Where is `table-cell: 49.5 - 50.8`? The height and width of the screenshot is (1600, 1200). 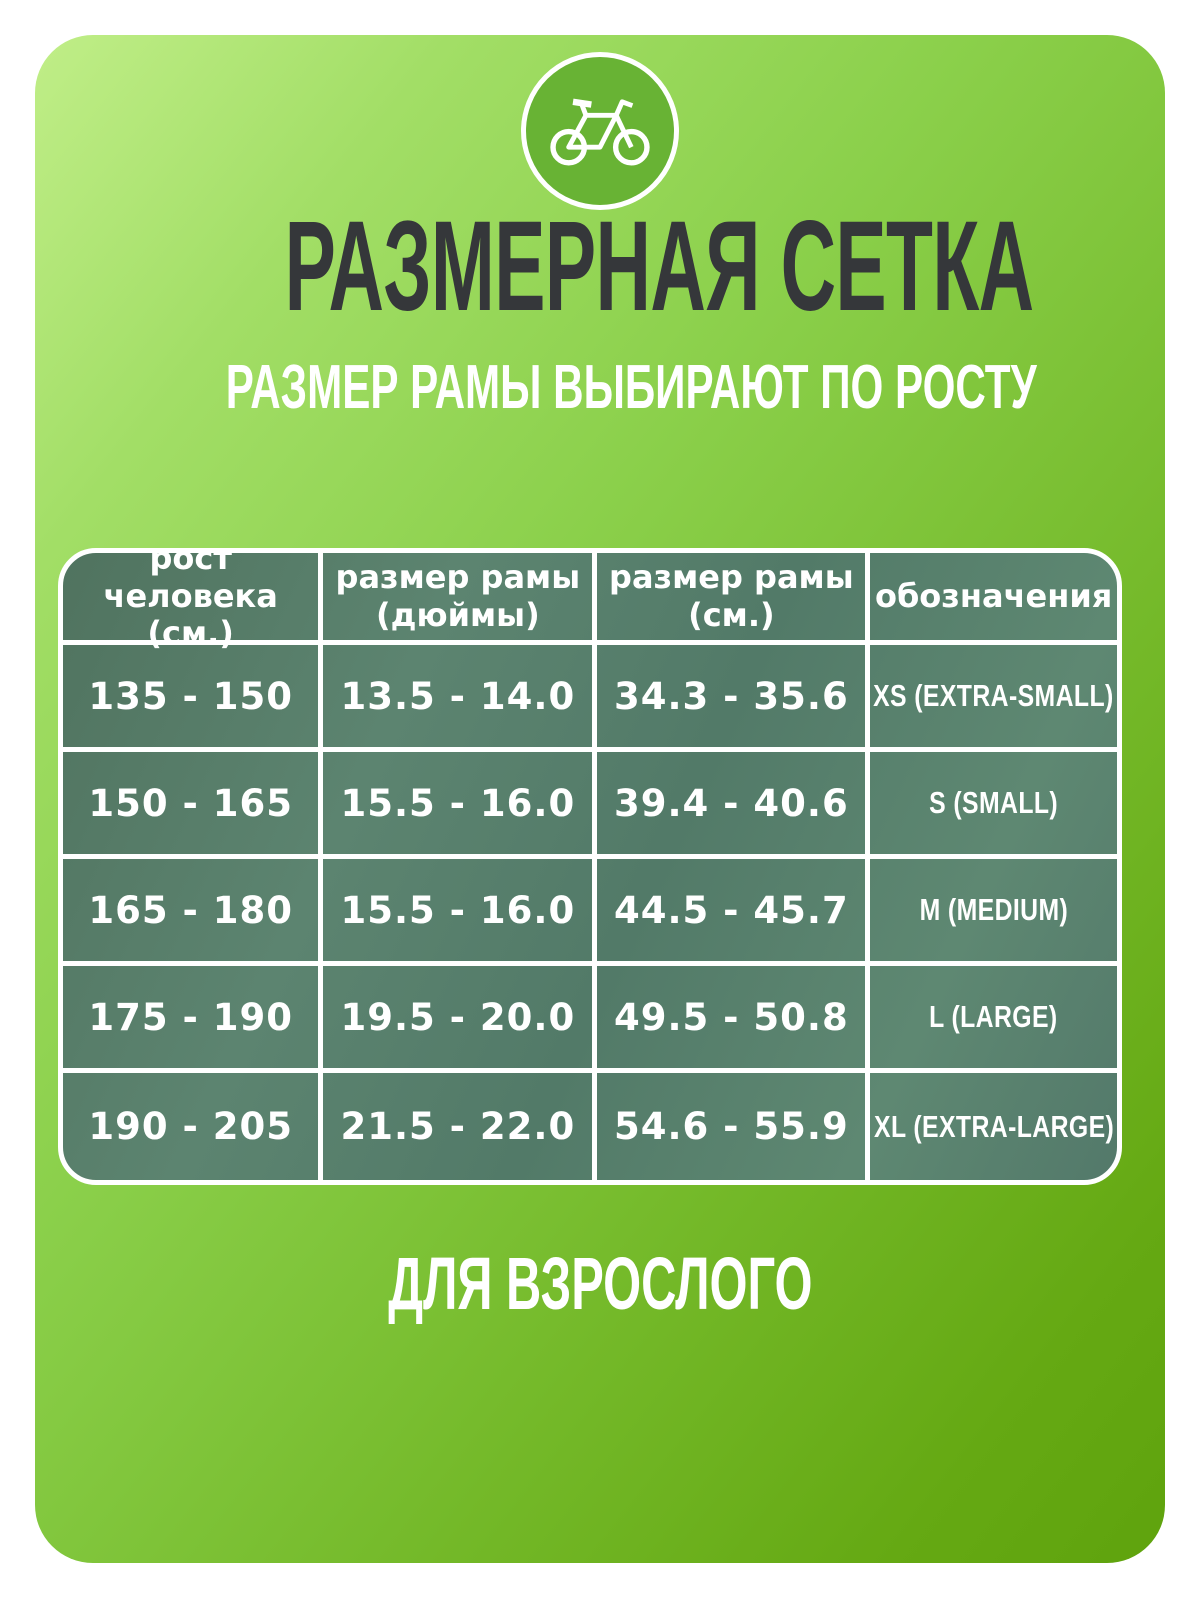 table-cell: 49.5 - 50.8 is located at coordinates (734, 1019).